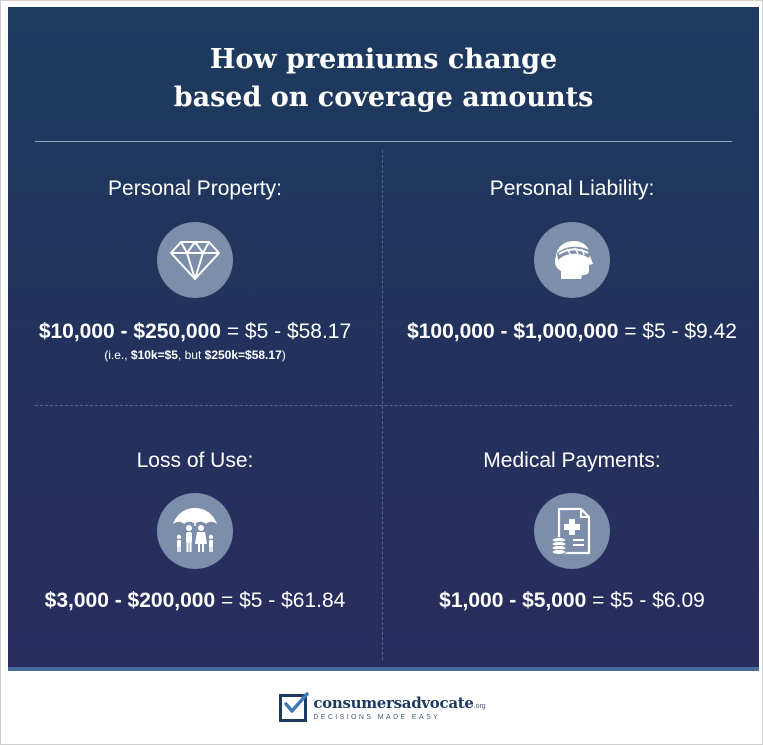  Describe the element at coordinates (377, 717) in the screenshot. I see `brand-tagline: DECISIONS MADE EASY` at that location.